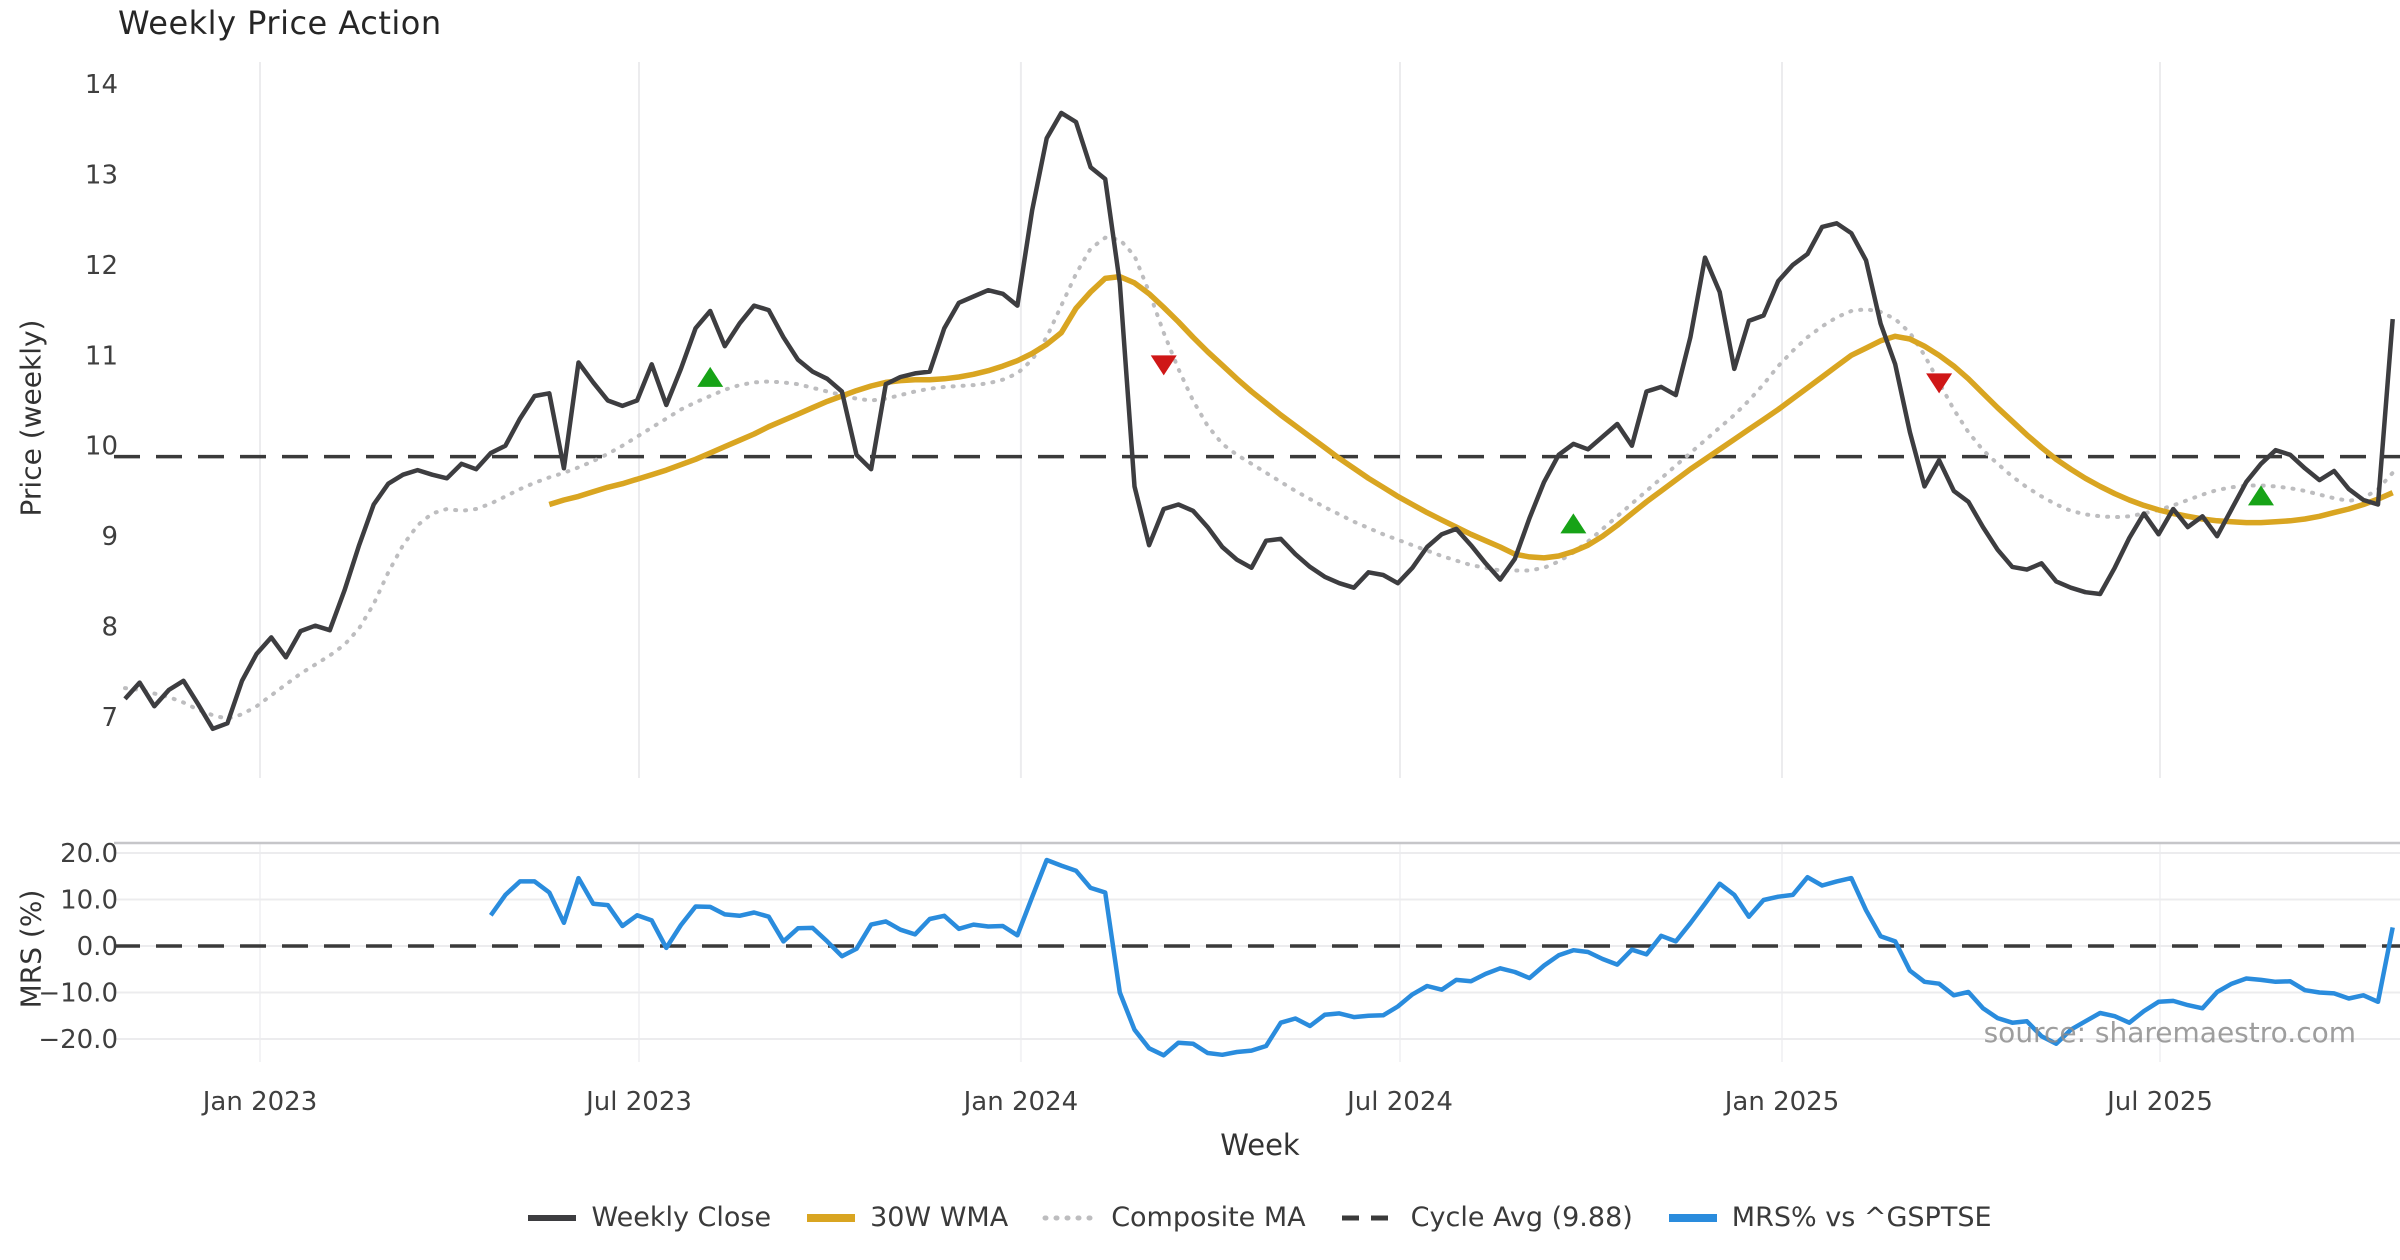 Image resolution: width=2400 pixels, height=1260 pixels. Describe the element at coordinates (1260, 1145) in the screenshot. I see `x-axis-label: Week` at that location.